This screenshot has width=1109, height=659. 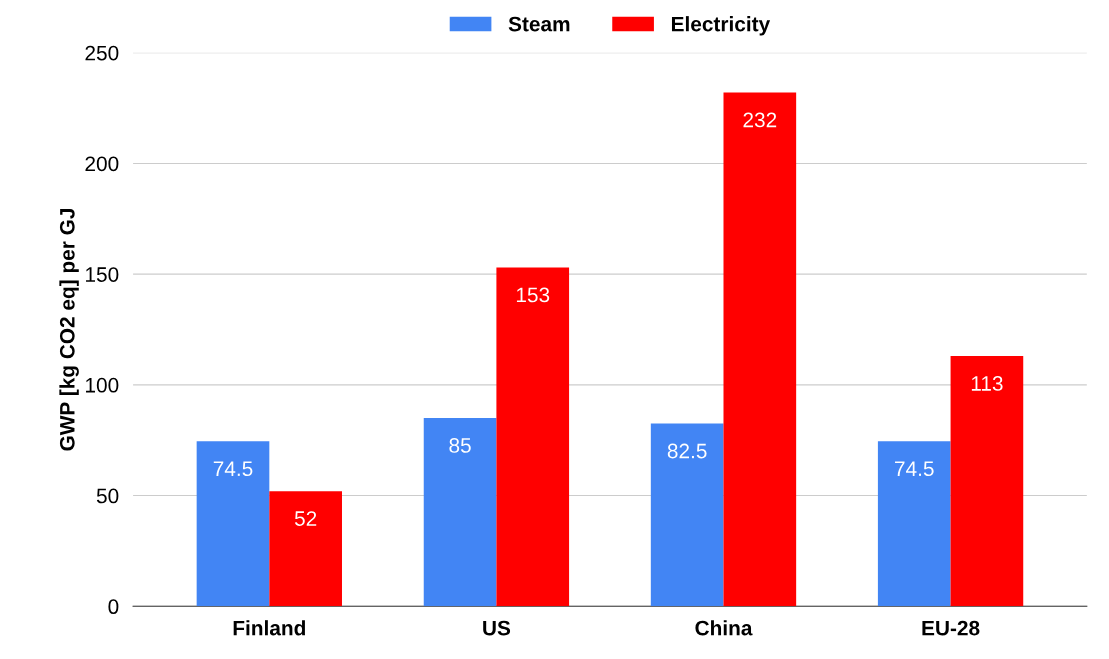 What do you see at coordinates (460, 445) in the screenshot?
I see `data-label: 85` at bounding box center [460, 445].